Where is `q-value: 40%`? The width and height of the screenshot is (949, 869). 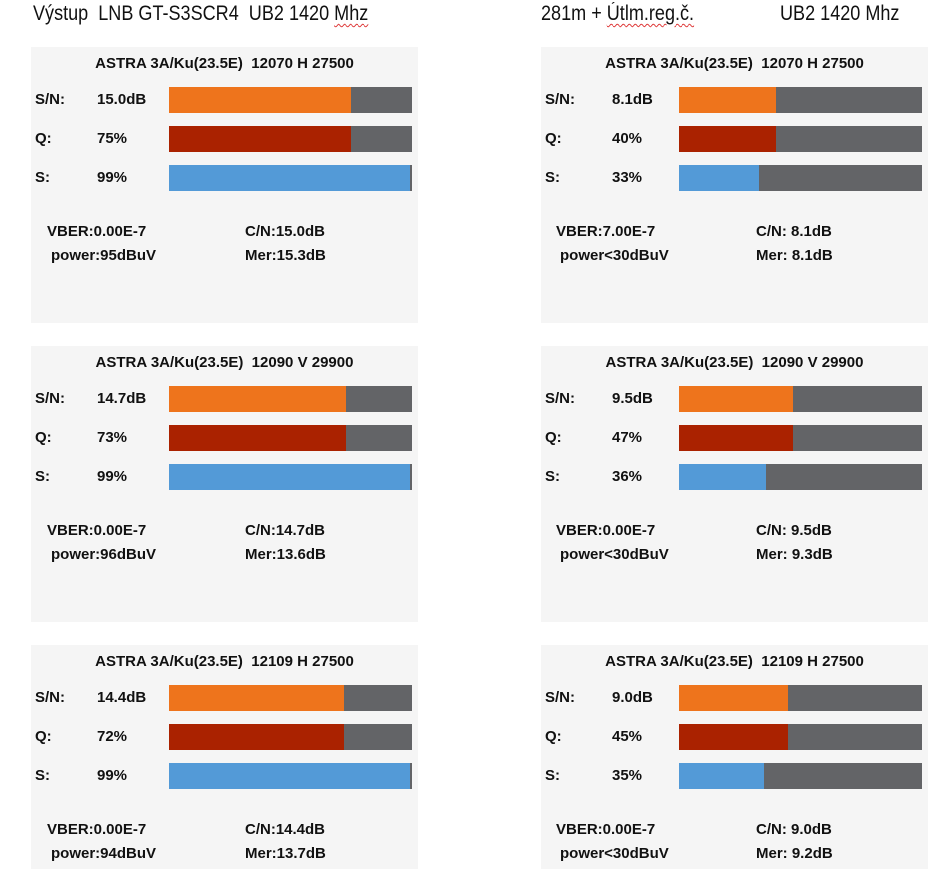
q-value: 40% is located at coordinates (627, 138).